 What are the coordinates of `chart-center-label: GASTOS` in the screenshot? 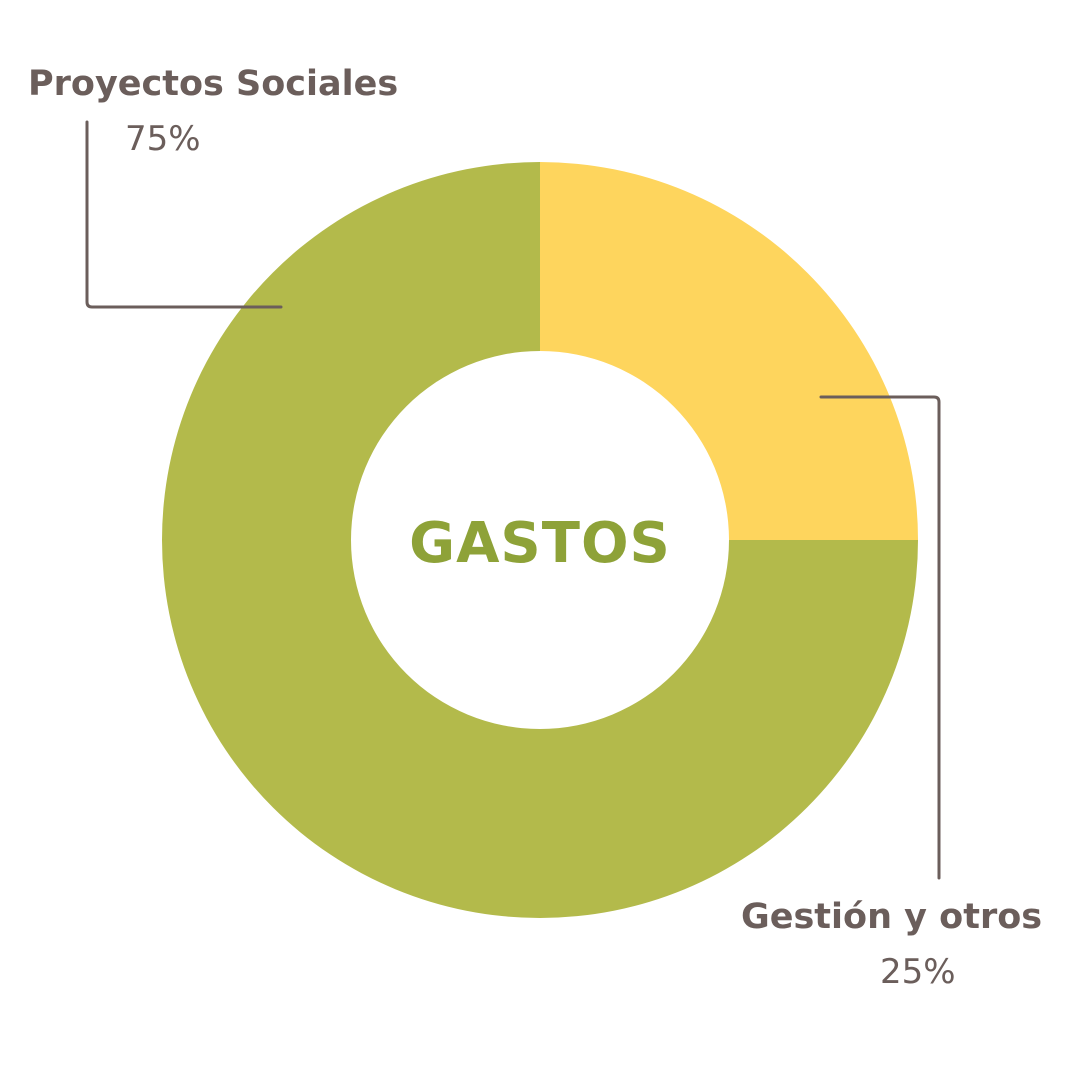 It's located at (540, 543).